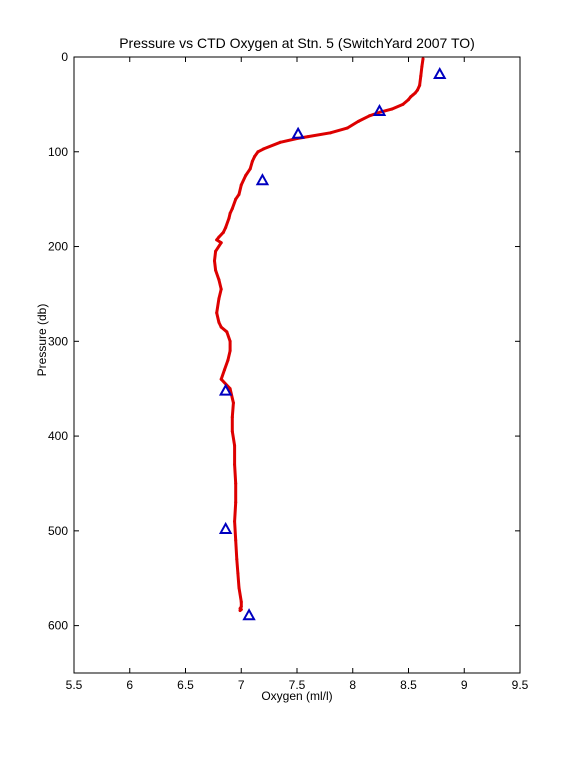  What do you see at coordinates (74, 685) in the screenshot?
I see `x-tick-label: 5.5` at bounding box center [74, 685].